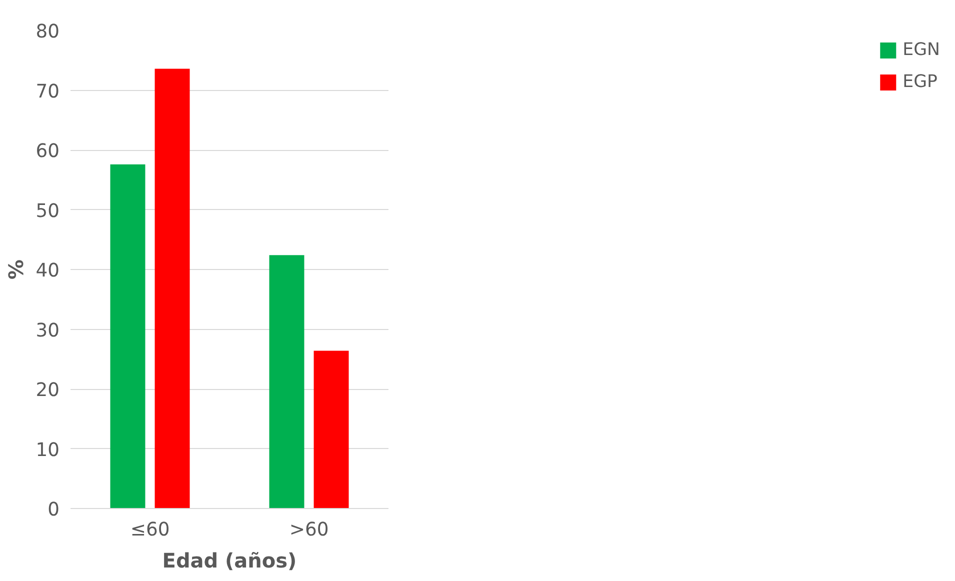 Image resolution: width=955 pixels, height=581 pixels. I want to click on y-tick-label: 10, so click(48, 450).